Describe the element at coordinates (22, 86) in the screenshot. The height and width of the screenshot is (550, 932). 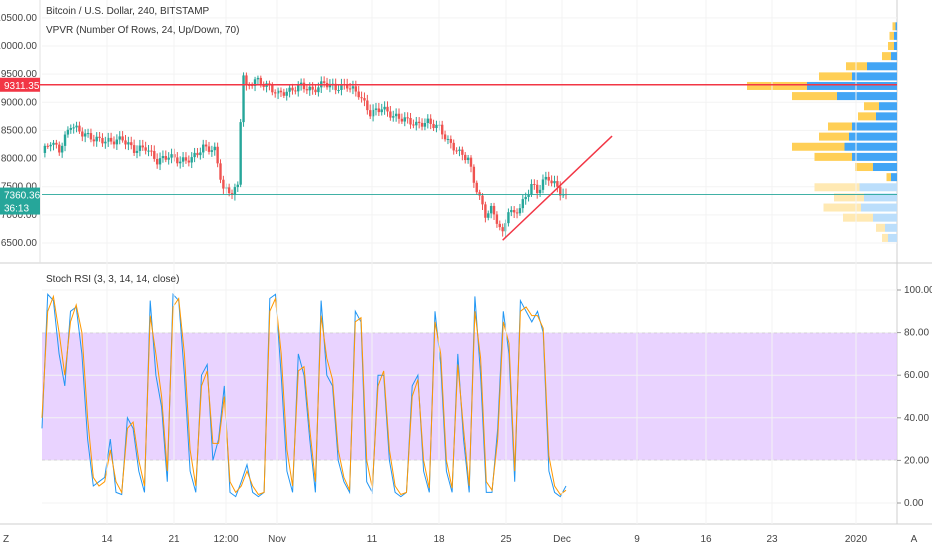
I see `price-label-text: 9311.35` at that location.